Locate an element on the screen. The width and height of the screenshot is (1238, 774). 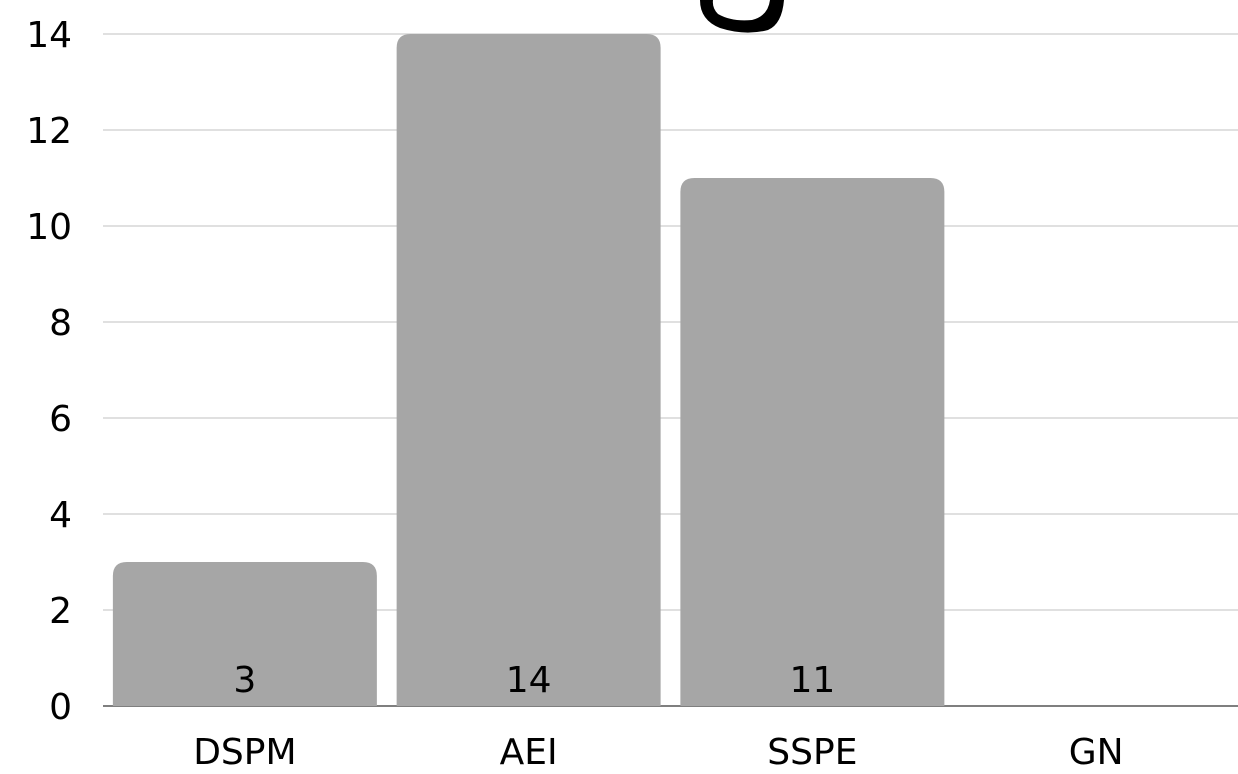
bar-sspe is located at coordinates (812, 442).